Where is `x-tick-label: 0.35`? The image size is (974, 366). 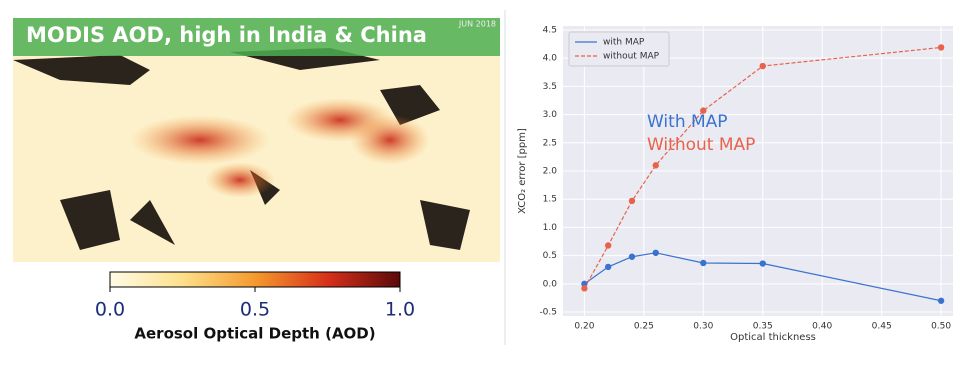 x-tick-label: 0.35 is located at coordinates (763, 327).